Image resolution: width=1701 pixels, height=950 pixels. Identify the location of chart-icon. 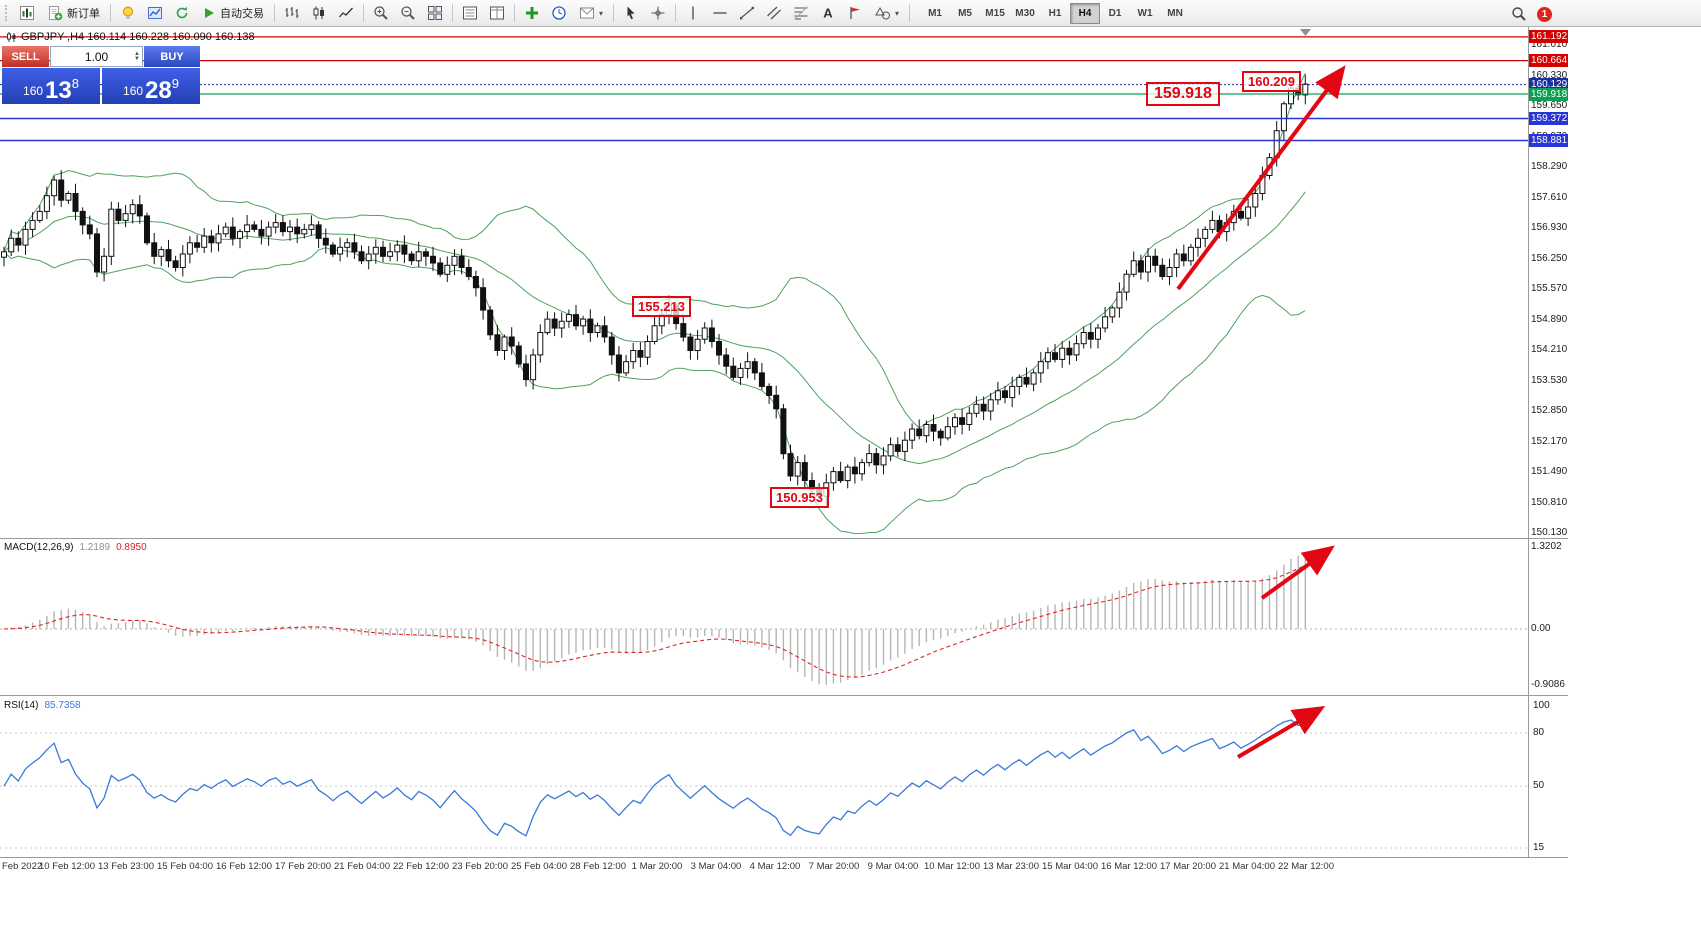
(11, 37).